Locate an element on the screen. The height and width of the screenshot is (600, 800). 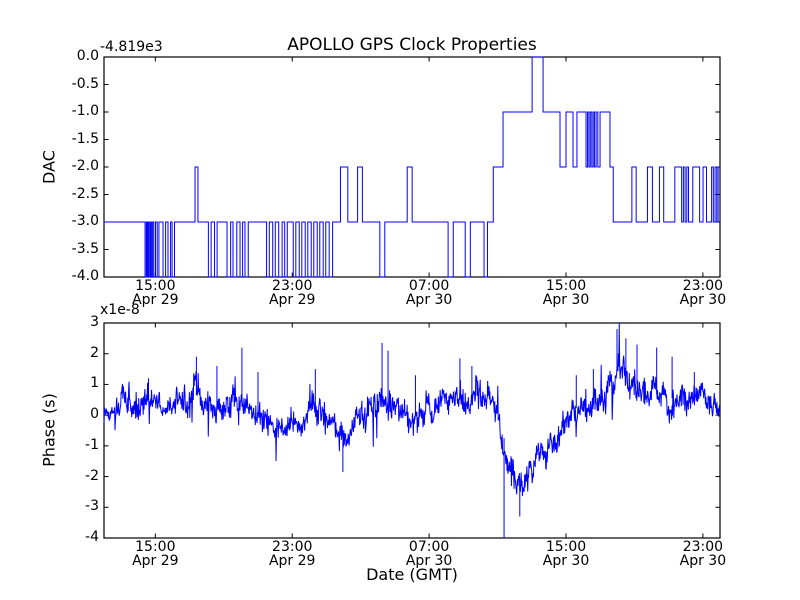
phase-y-tick-label: -2 is located at coordinates (92, 475).